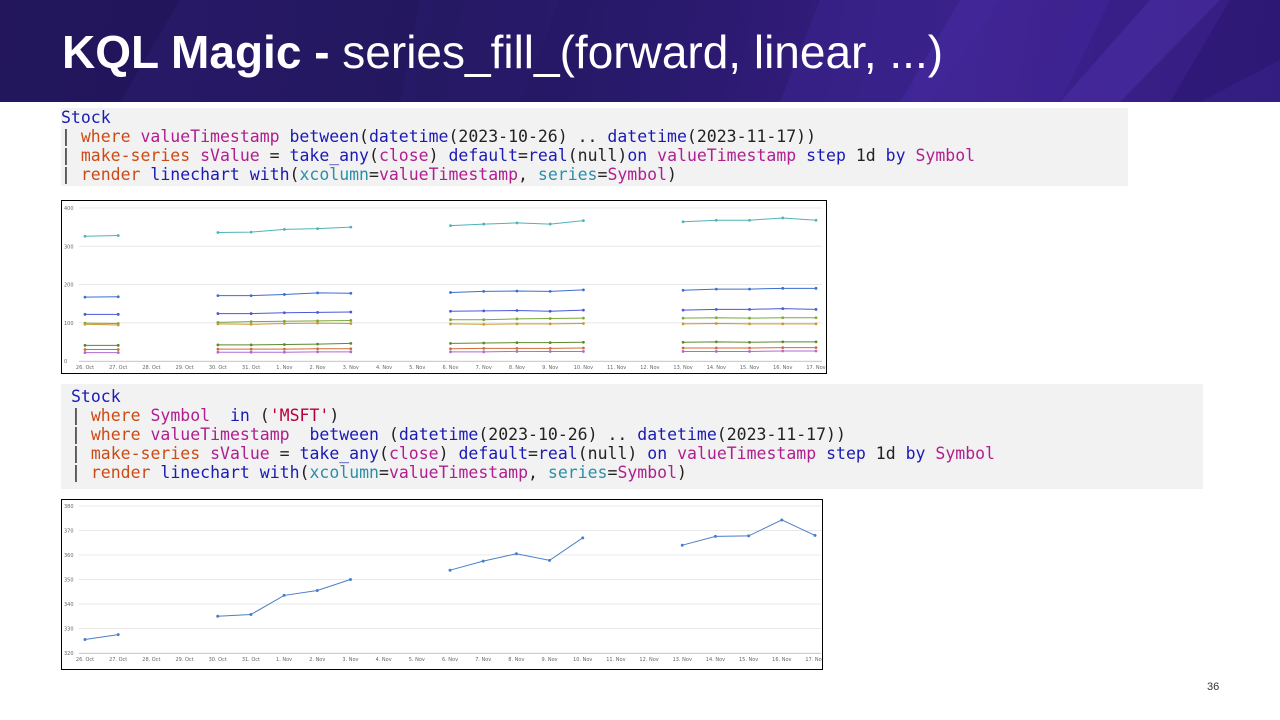  I want to click on x-tick-label: 3. Nov, so click(350, 660).